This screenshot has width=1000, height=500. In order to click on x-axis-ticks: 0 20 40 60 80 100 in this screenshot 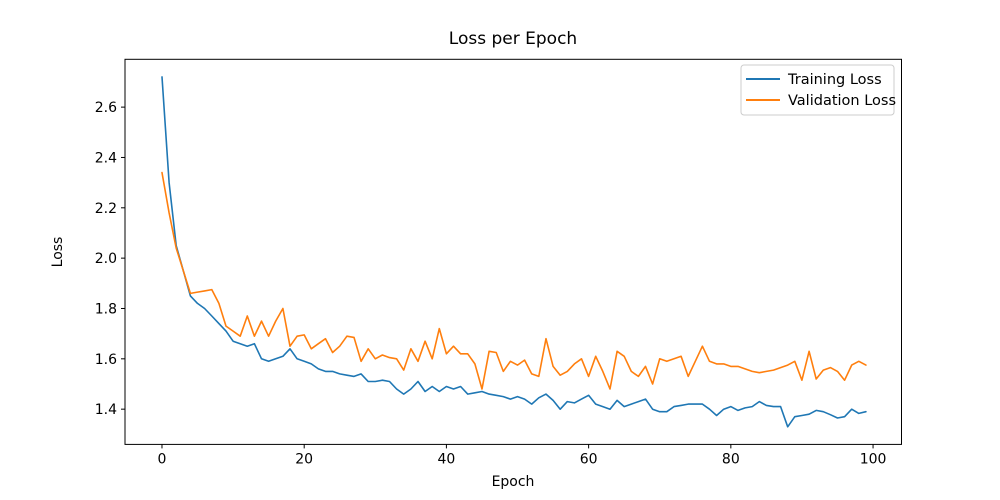, I will do `click(522, 455)`.